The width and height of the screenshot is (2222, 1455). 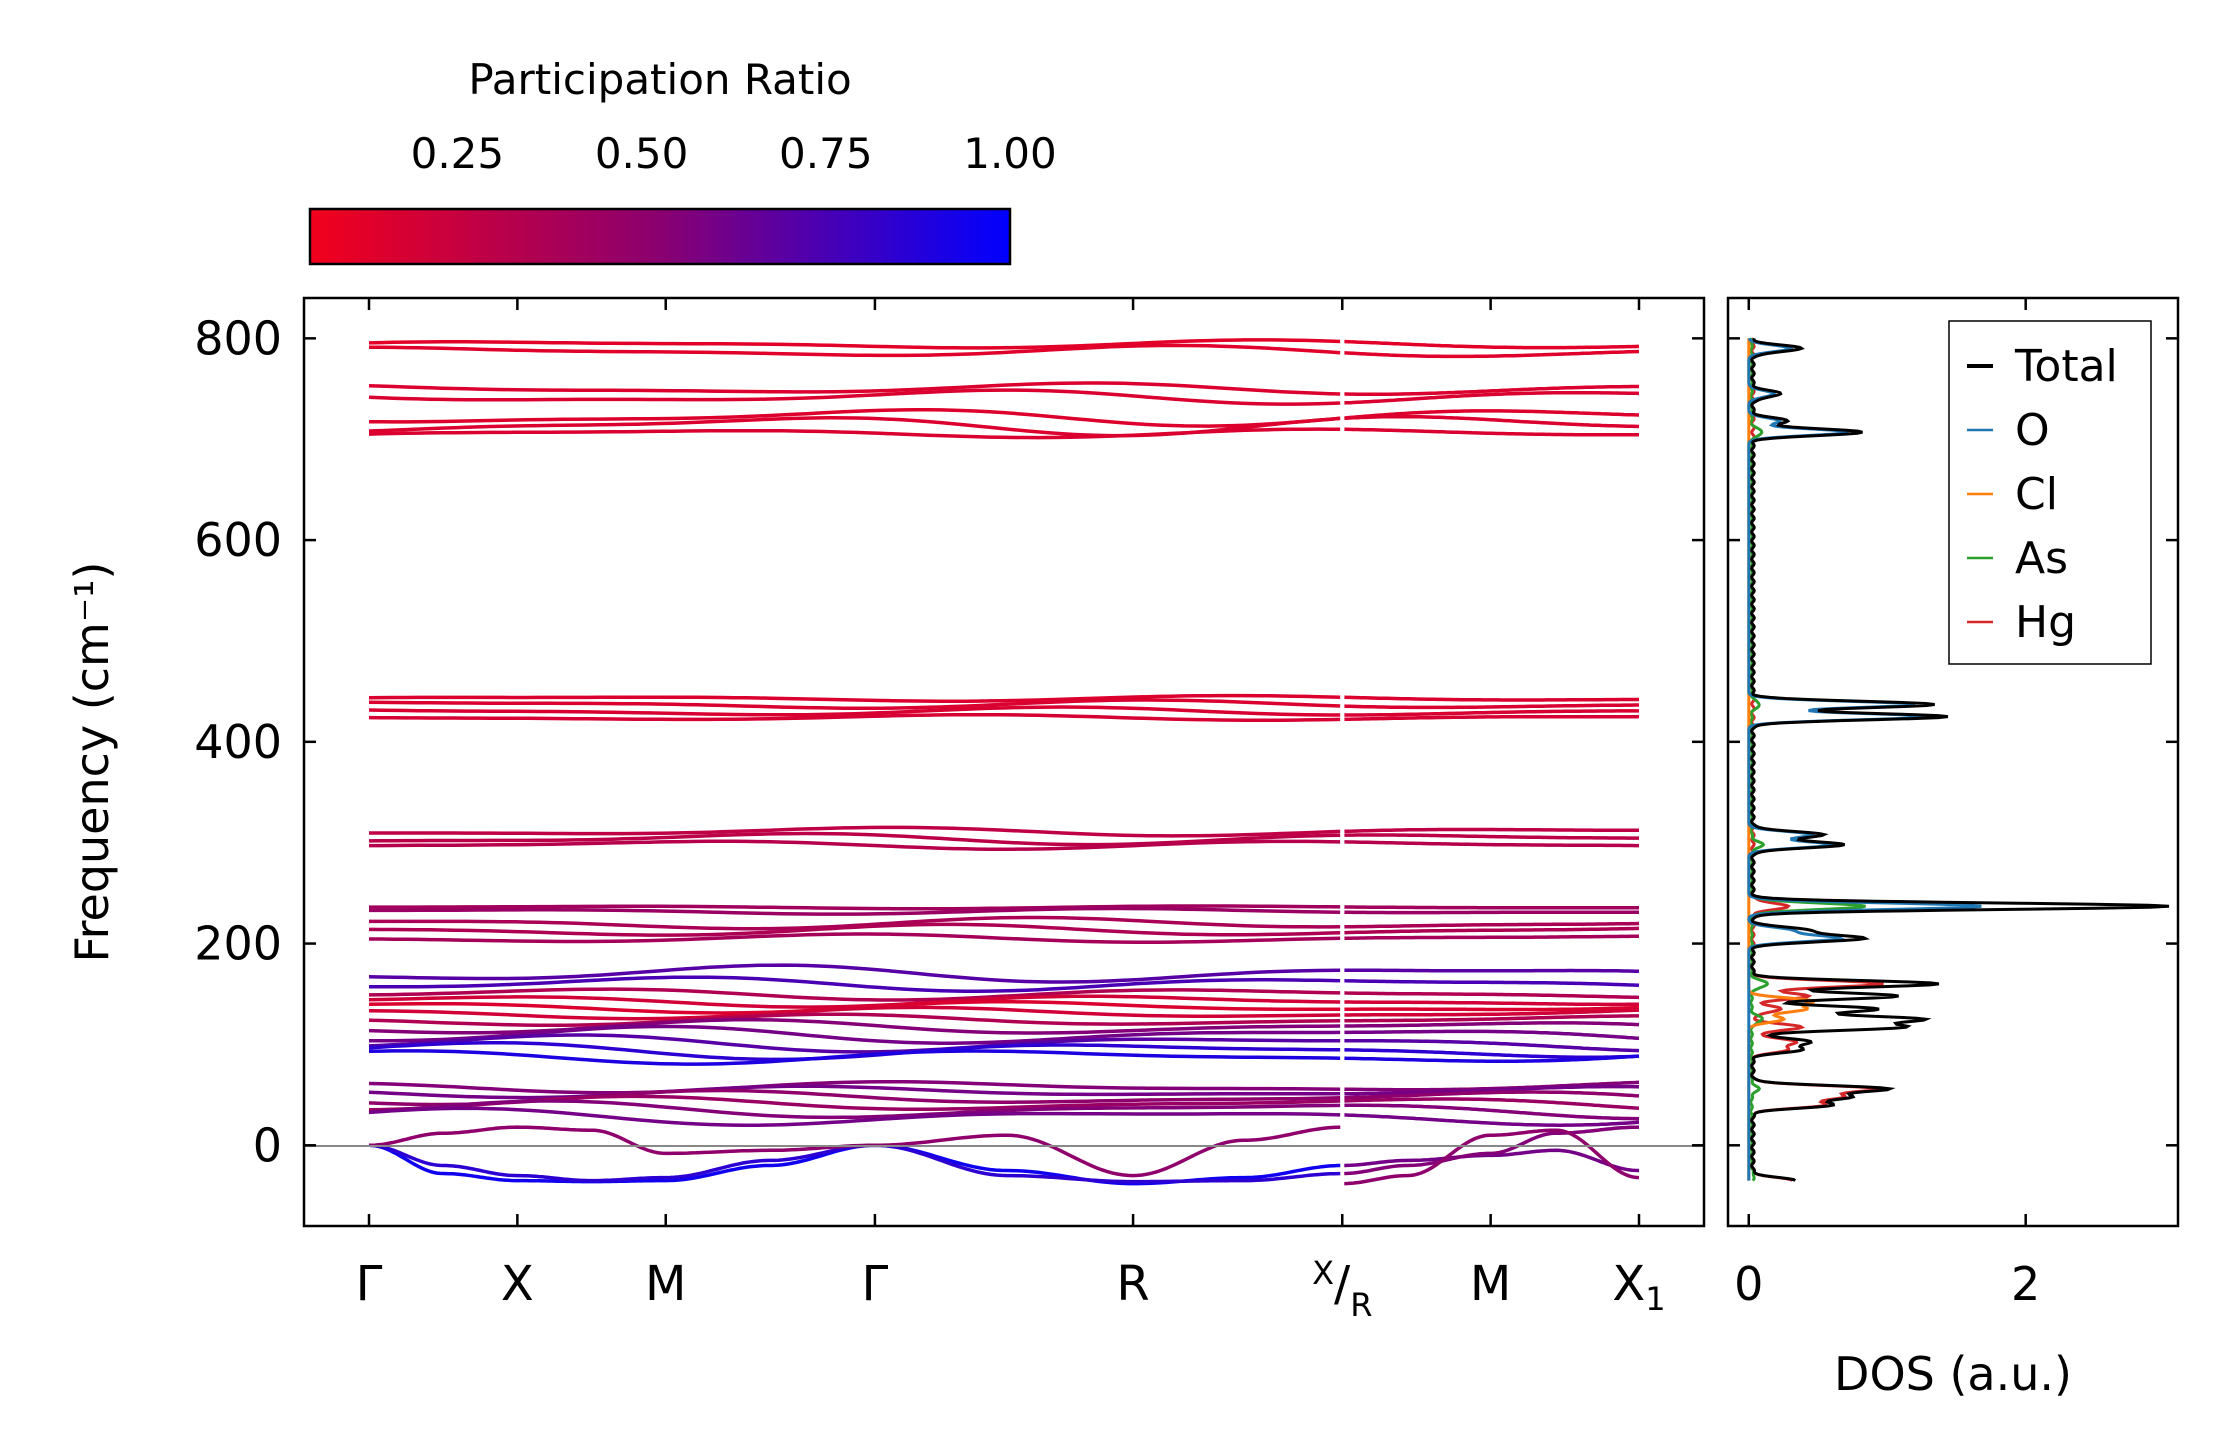 I want to click on legend-label-total: Total, so click(x=2066, y=366).